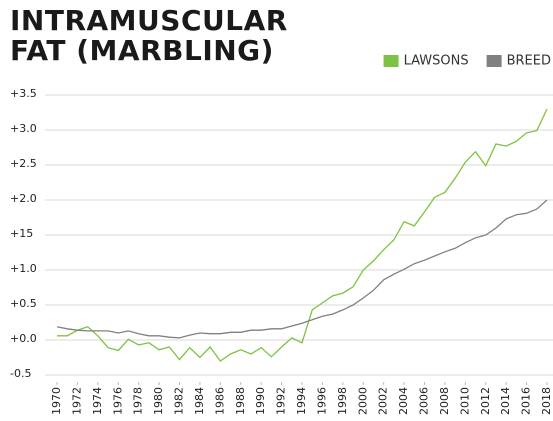 This screenshot has width=553, height=421. Describe the element at coordinates (260, 401) in the screenshot. I see `x-tick-label: 1990` at that location.